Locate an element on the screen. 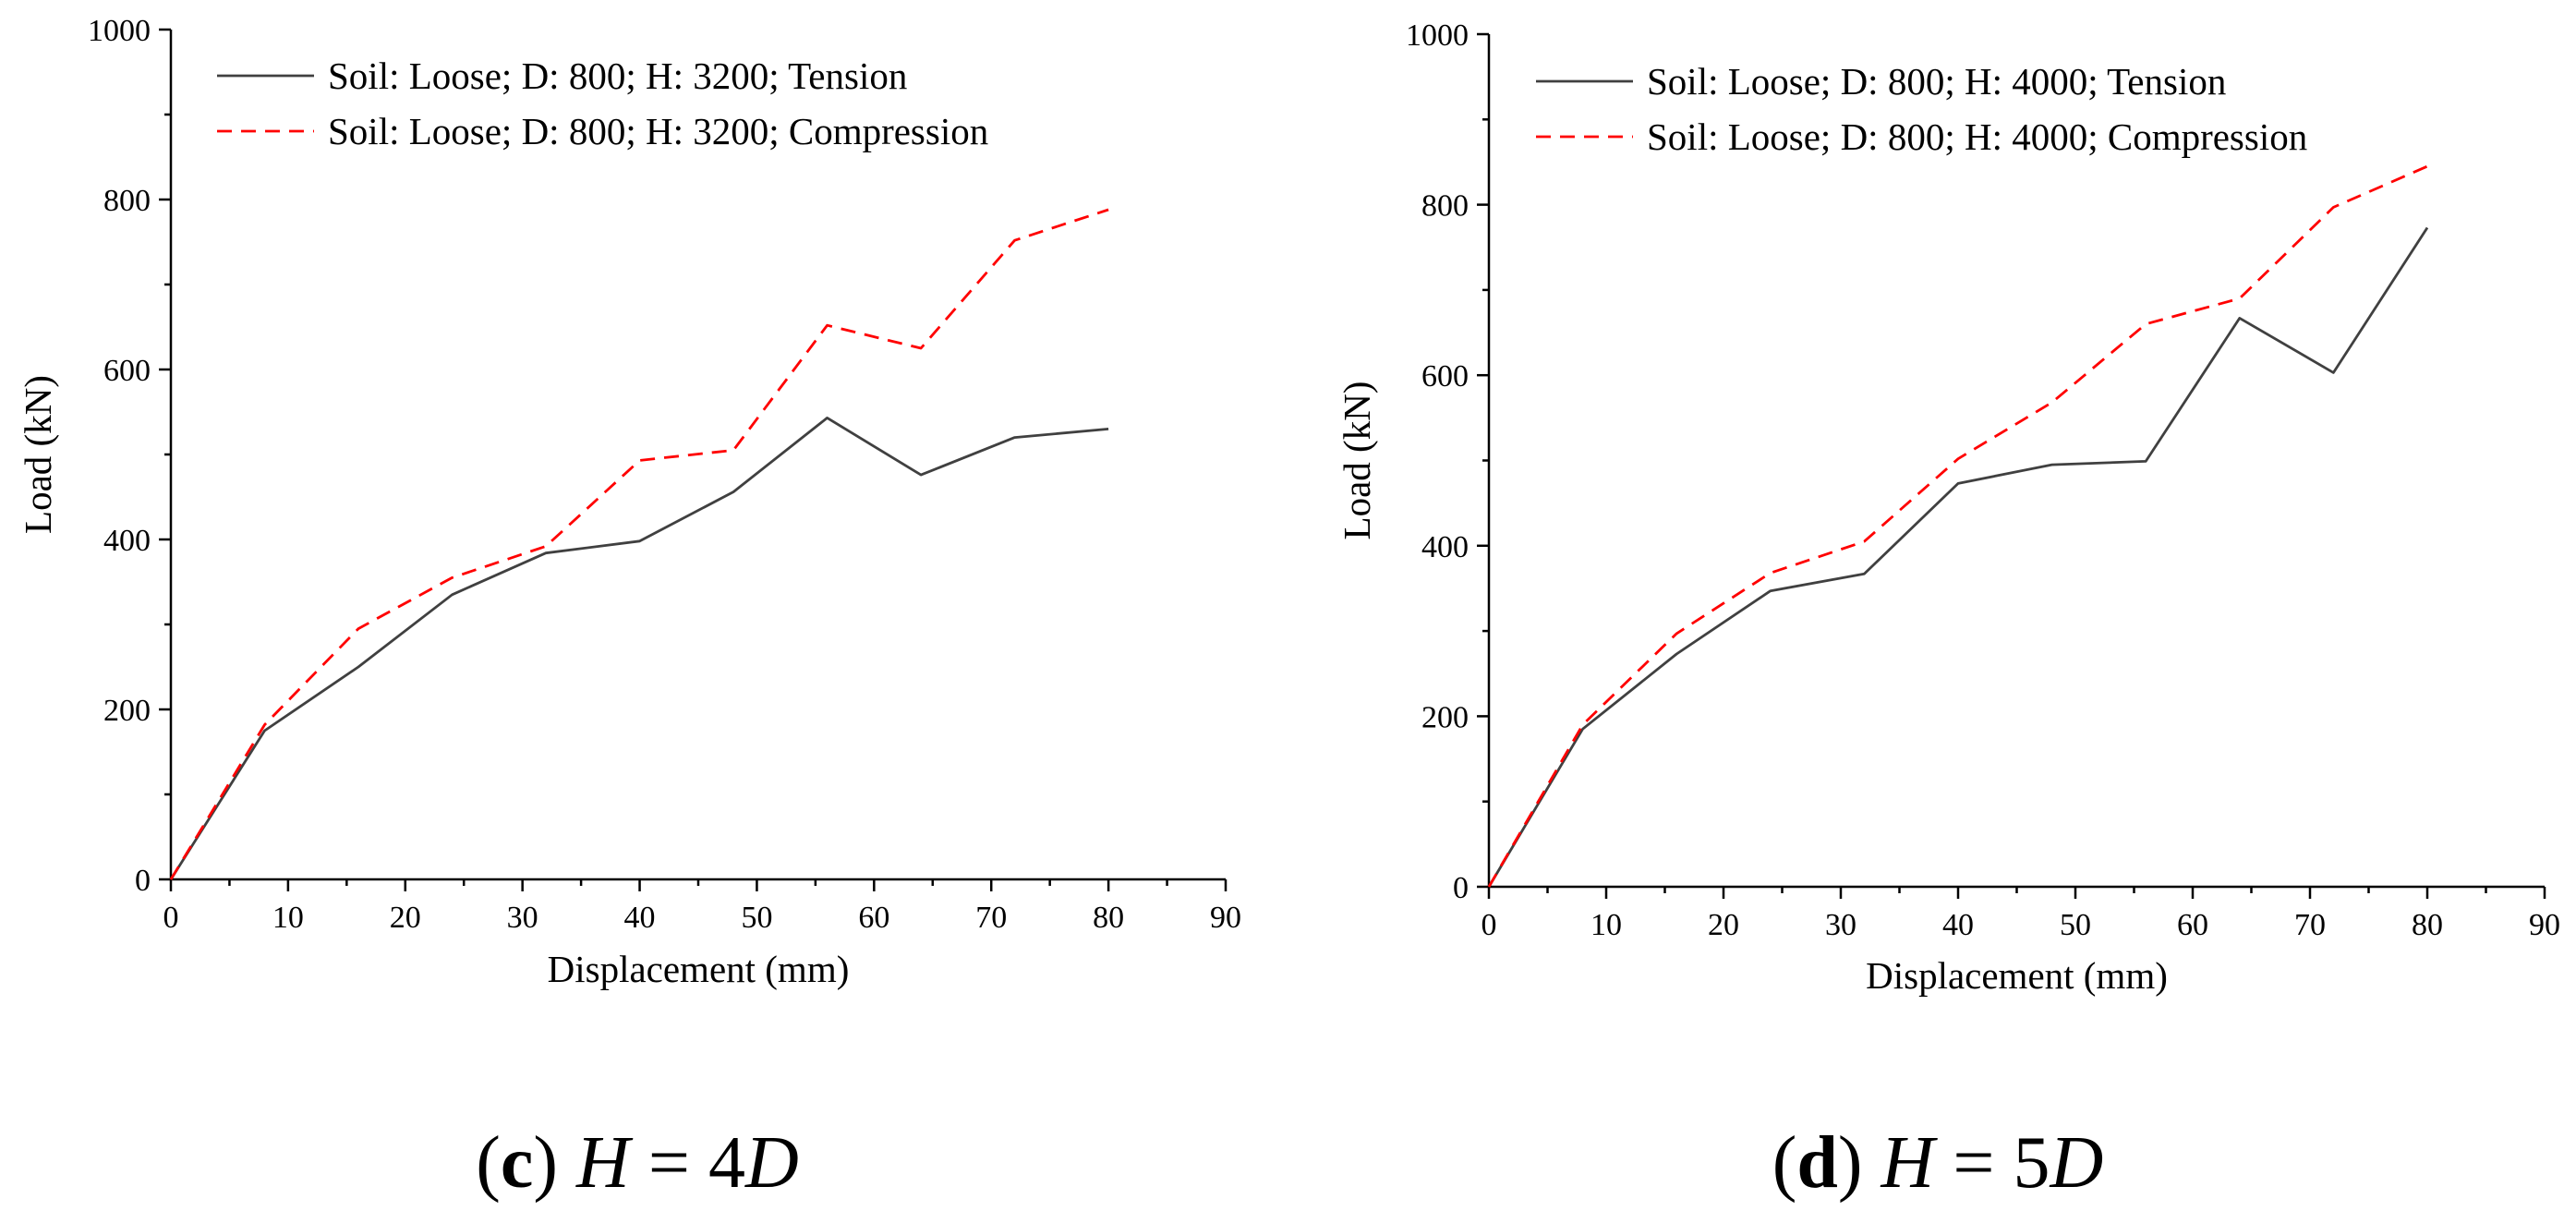 The image size is (2576, 1223). chart-d-caption-part: ( is located at coordinates (1784, 1163).